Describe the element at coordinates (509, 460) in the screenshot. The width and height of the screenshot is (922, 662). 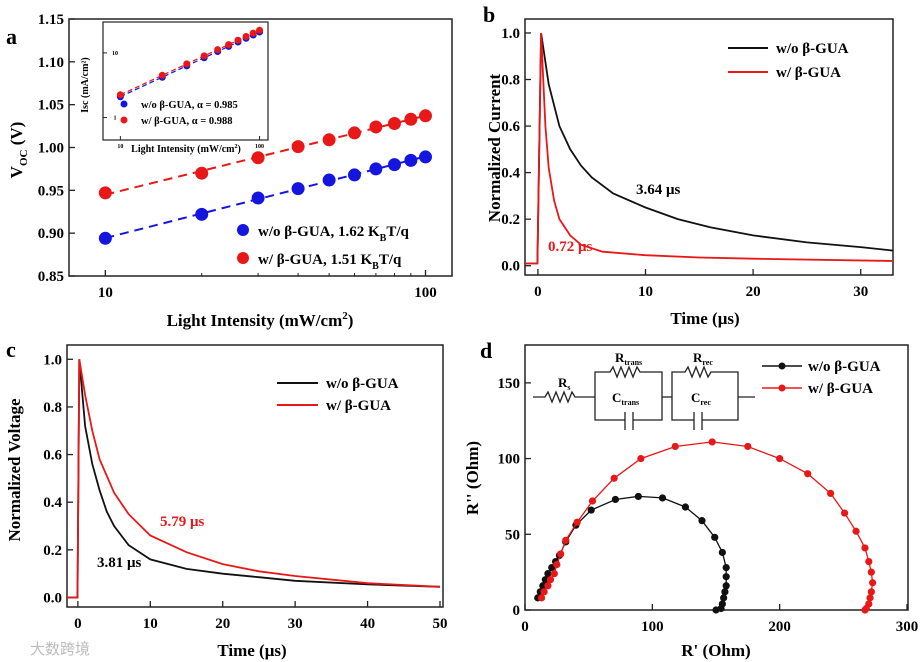
I see `d-ytick-label: 100` at that location.